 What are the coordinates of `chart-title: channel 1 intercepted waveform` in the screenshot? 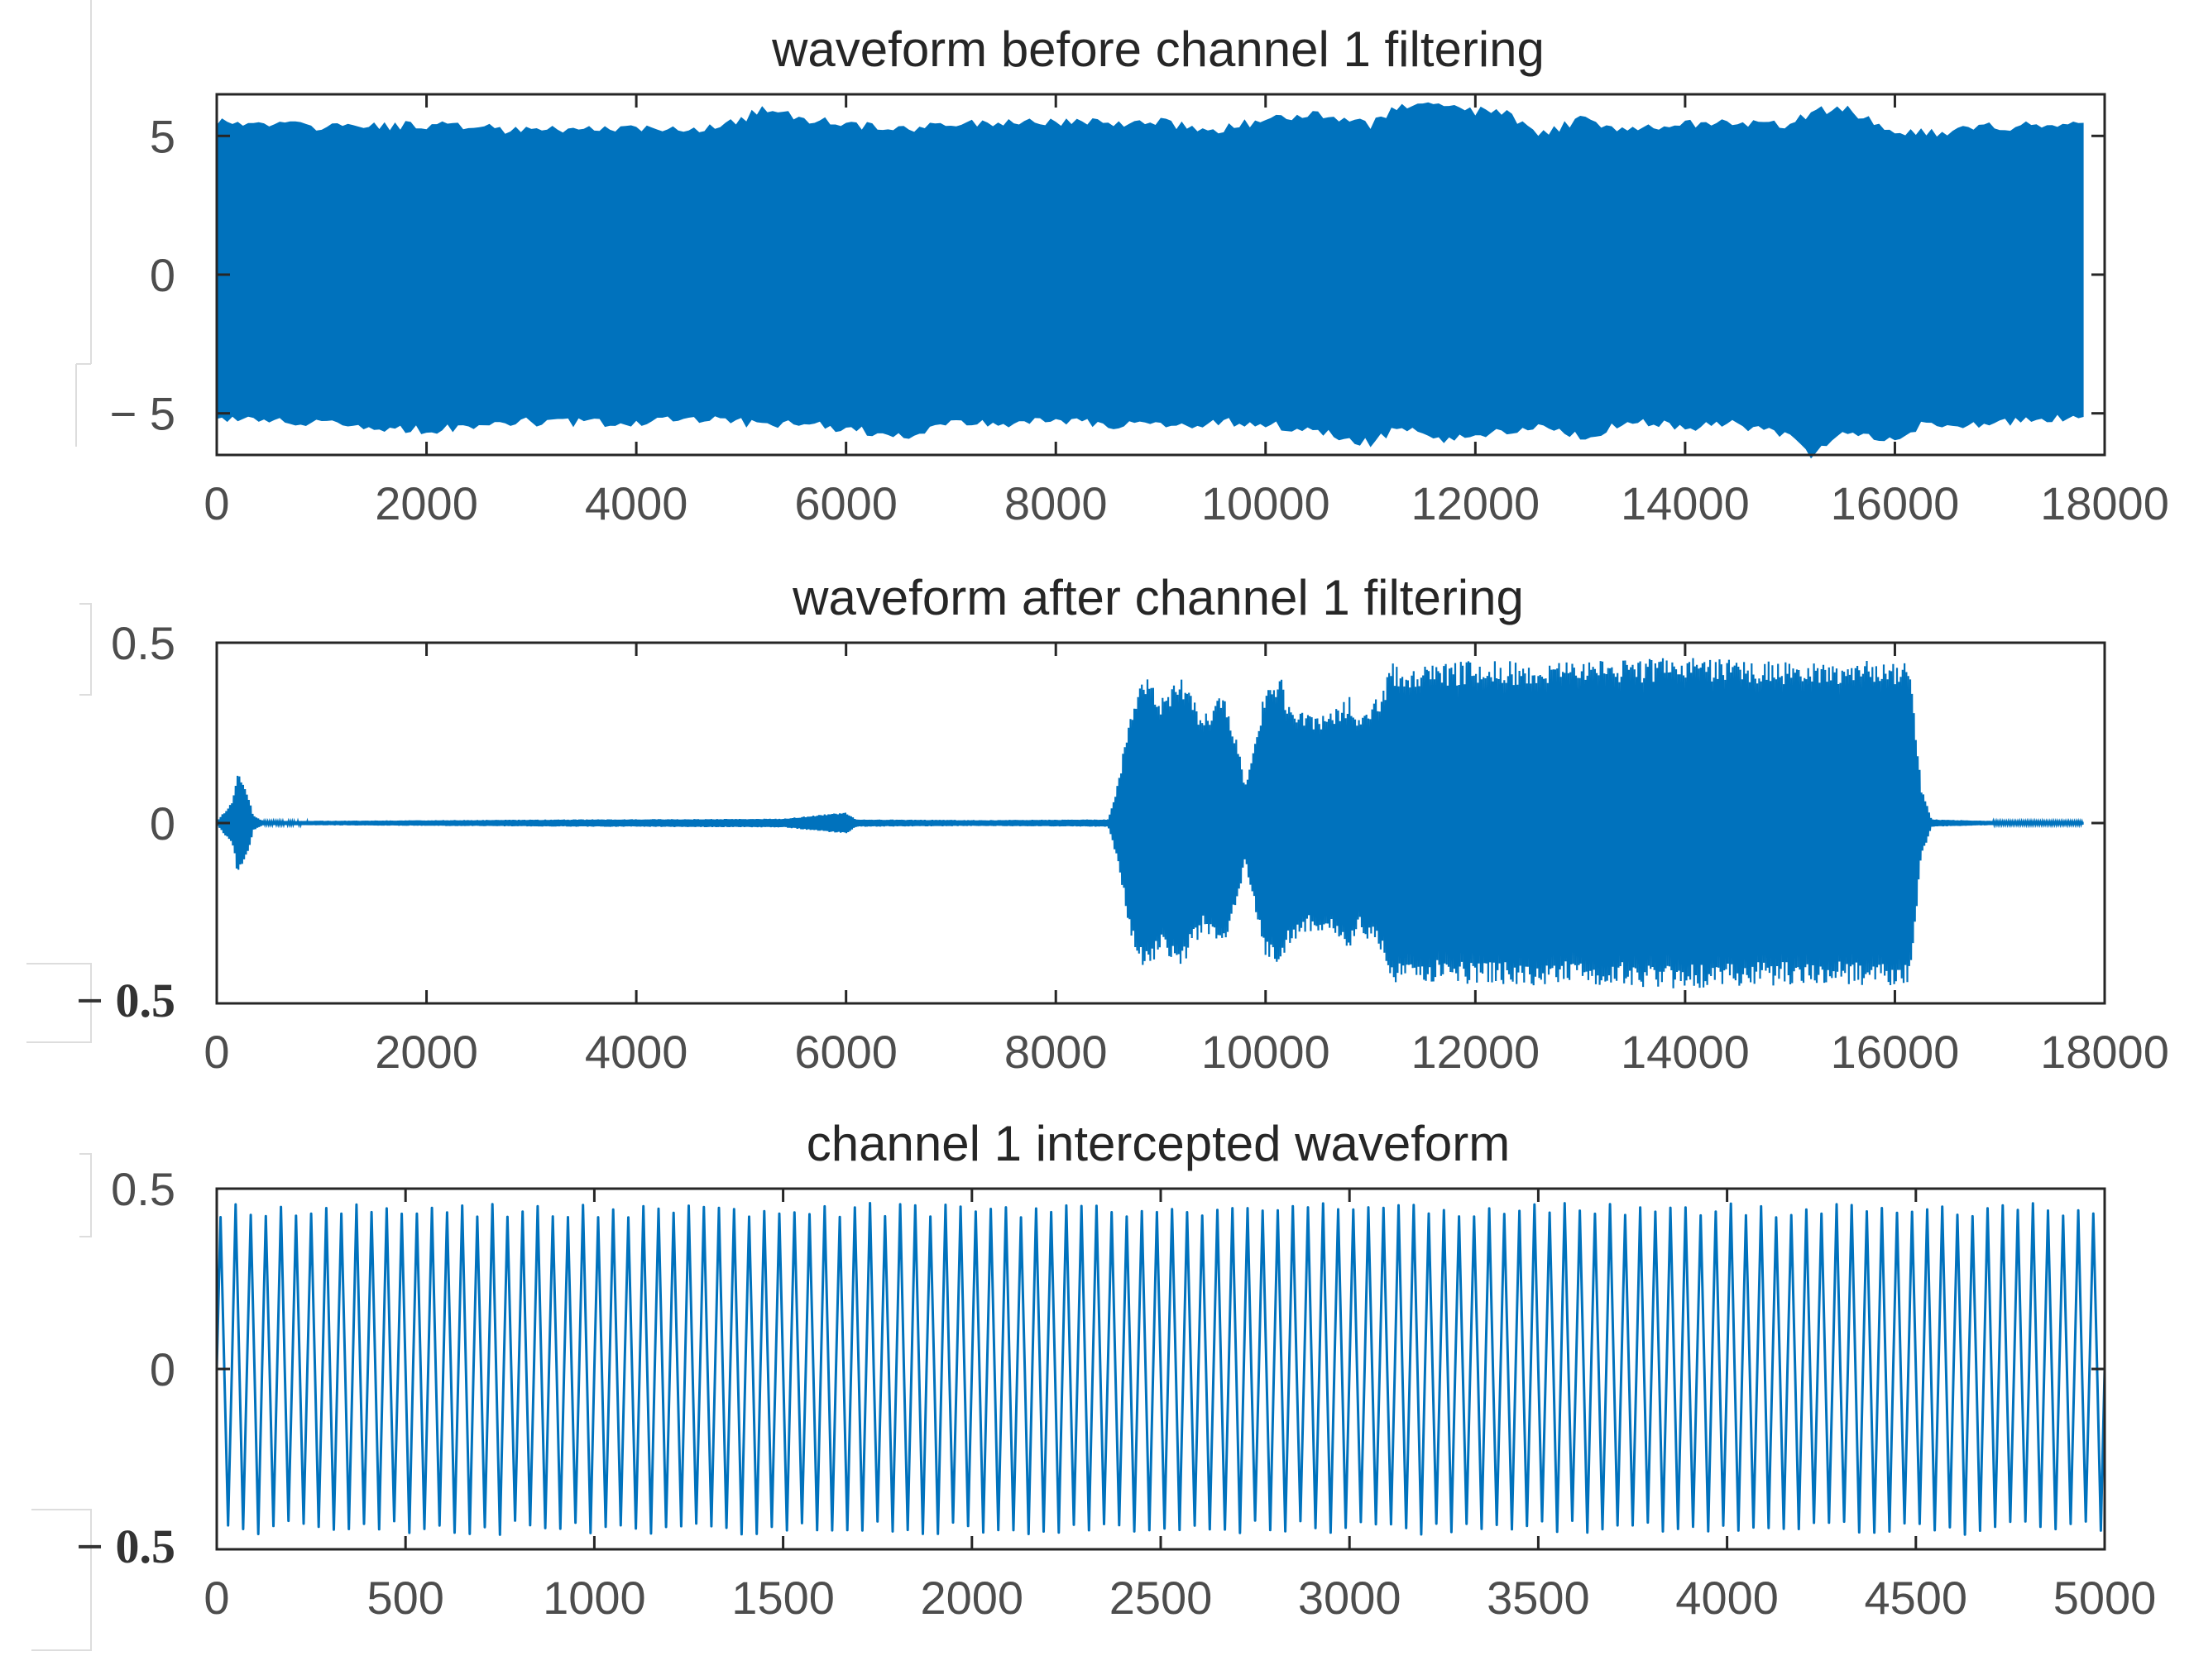 It's located at (1159, 1143).